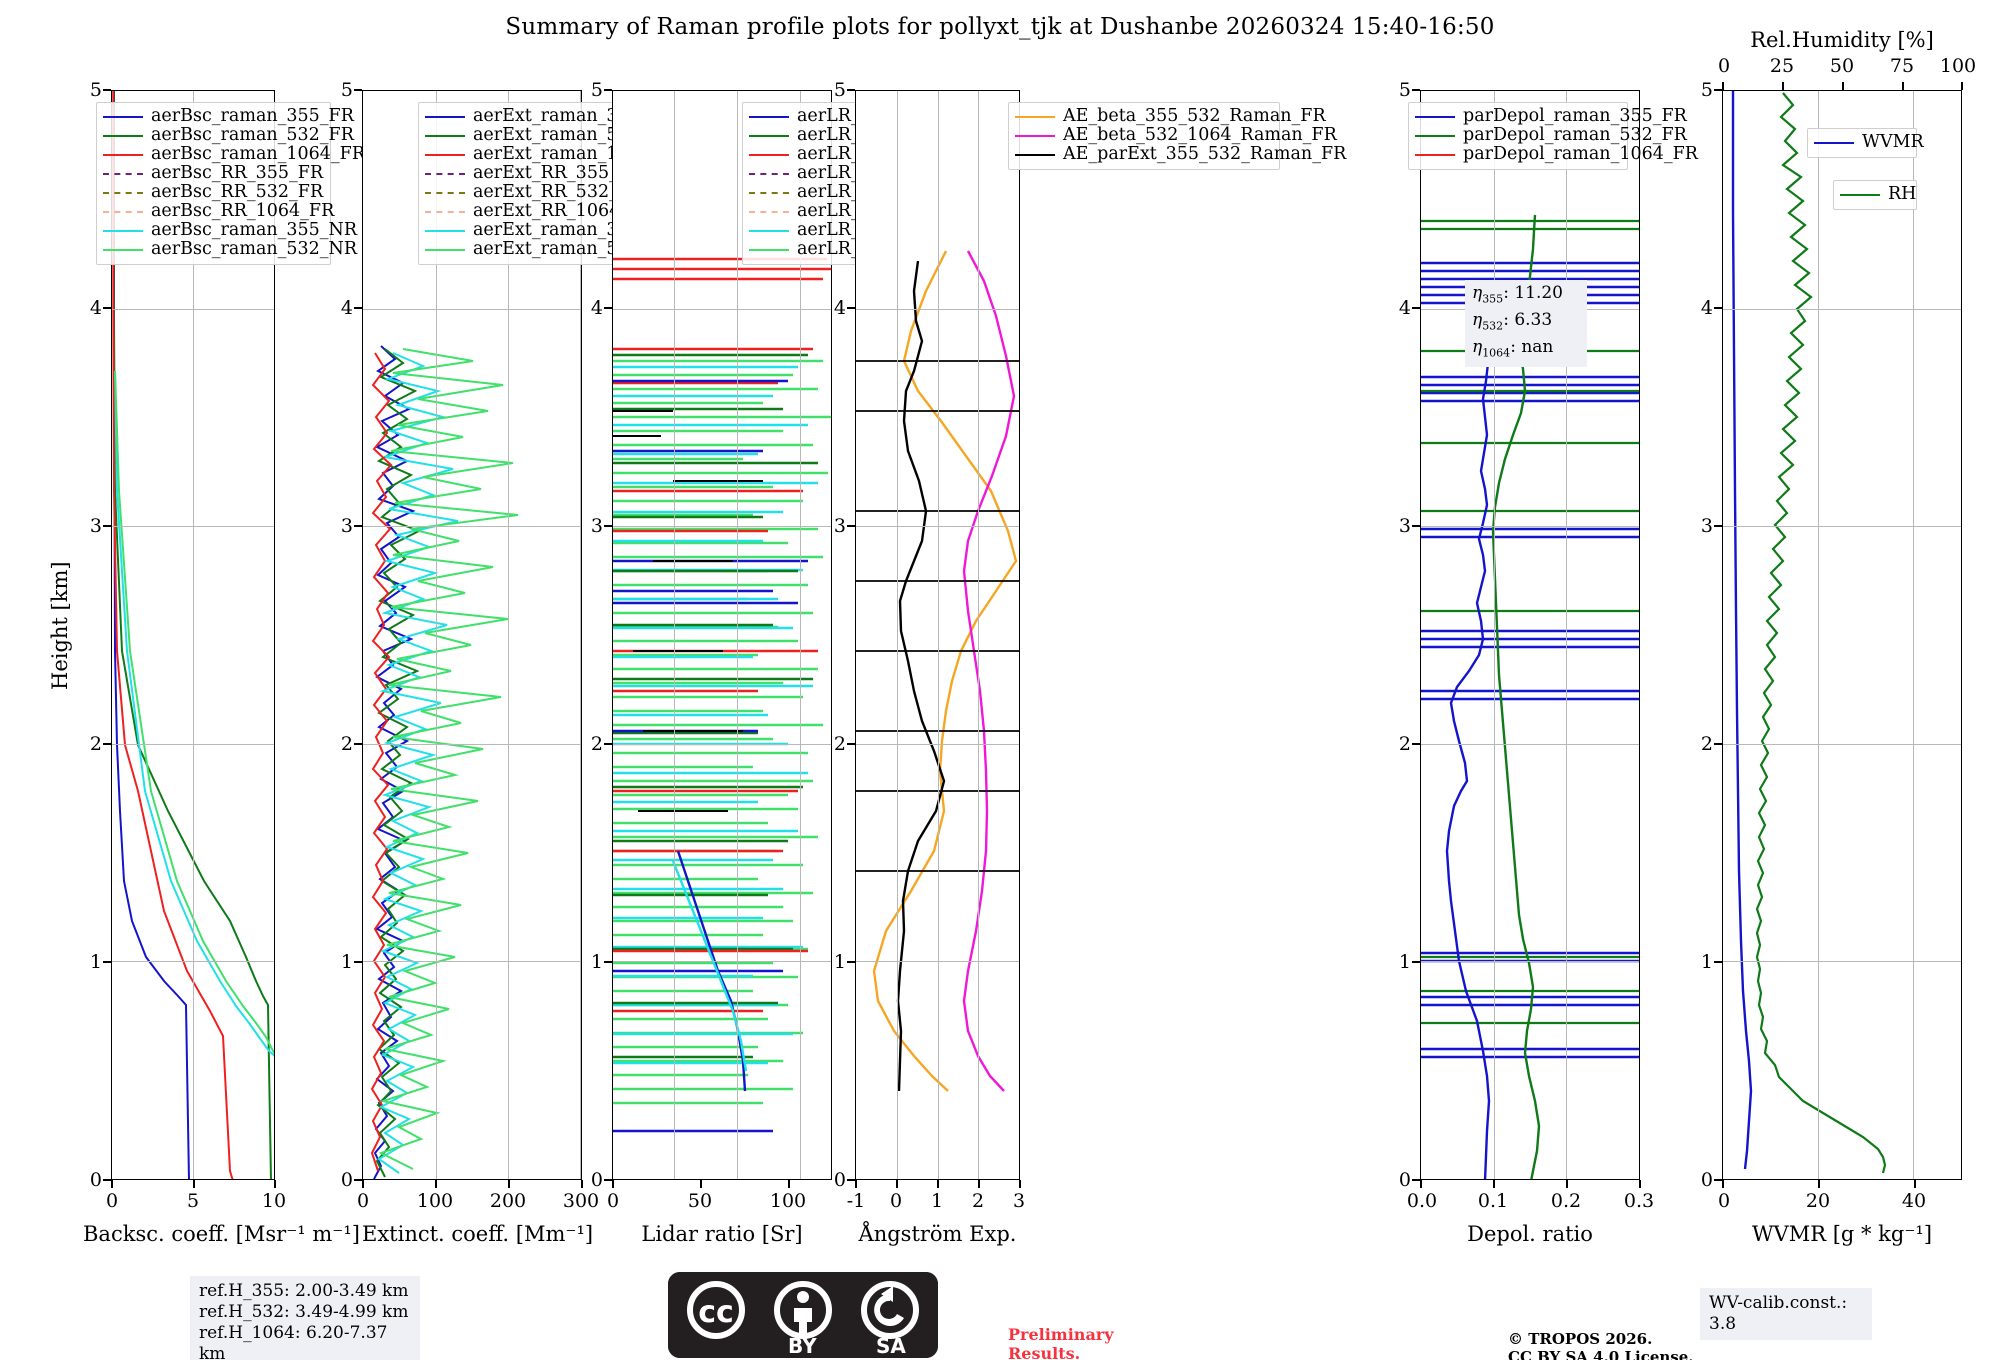 The width and height of the screenshot is (2000, 1360). Describe the element at coordinates (1706, 308) in the screenshot. I see `ytick-wvmr-4: 4` at that location.